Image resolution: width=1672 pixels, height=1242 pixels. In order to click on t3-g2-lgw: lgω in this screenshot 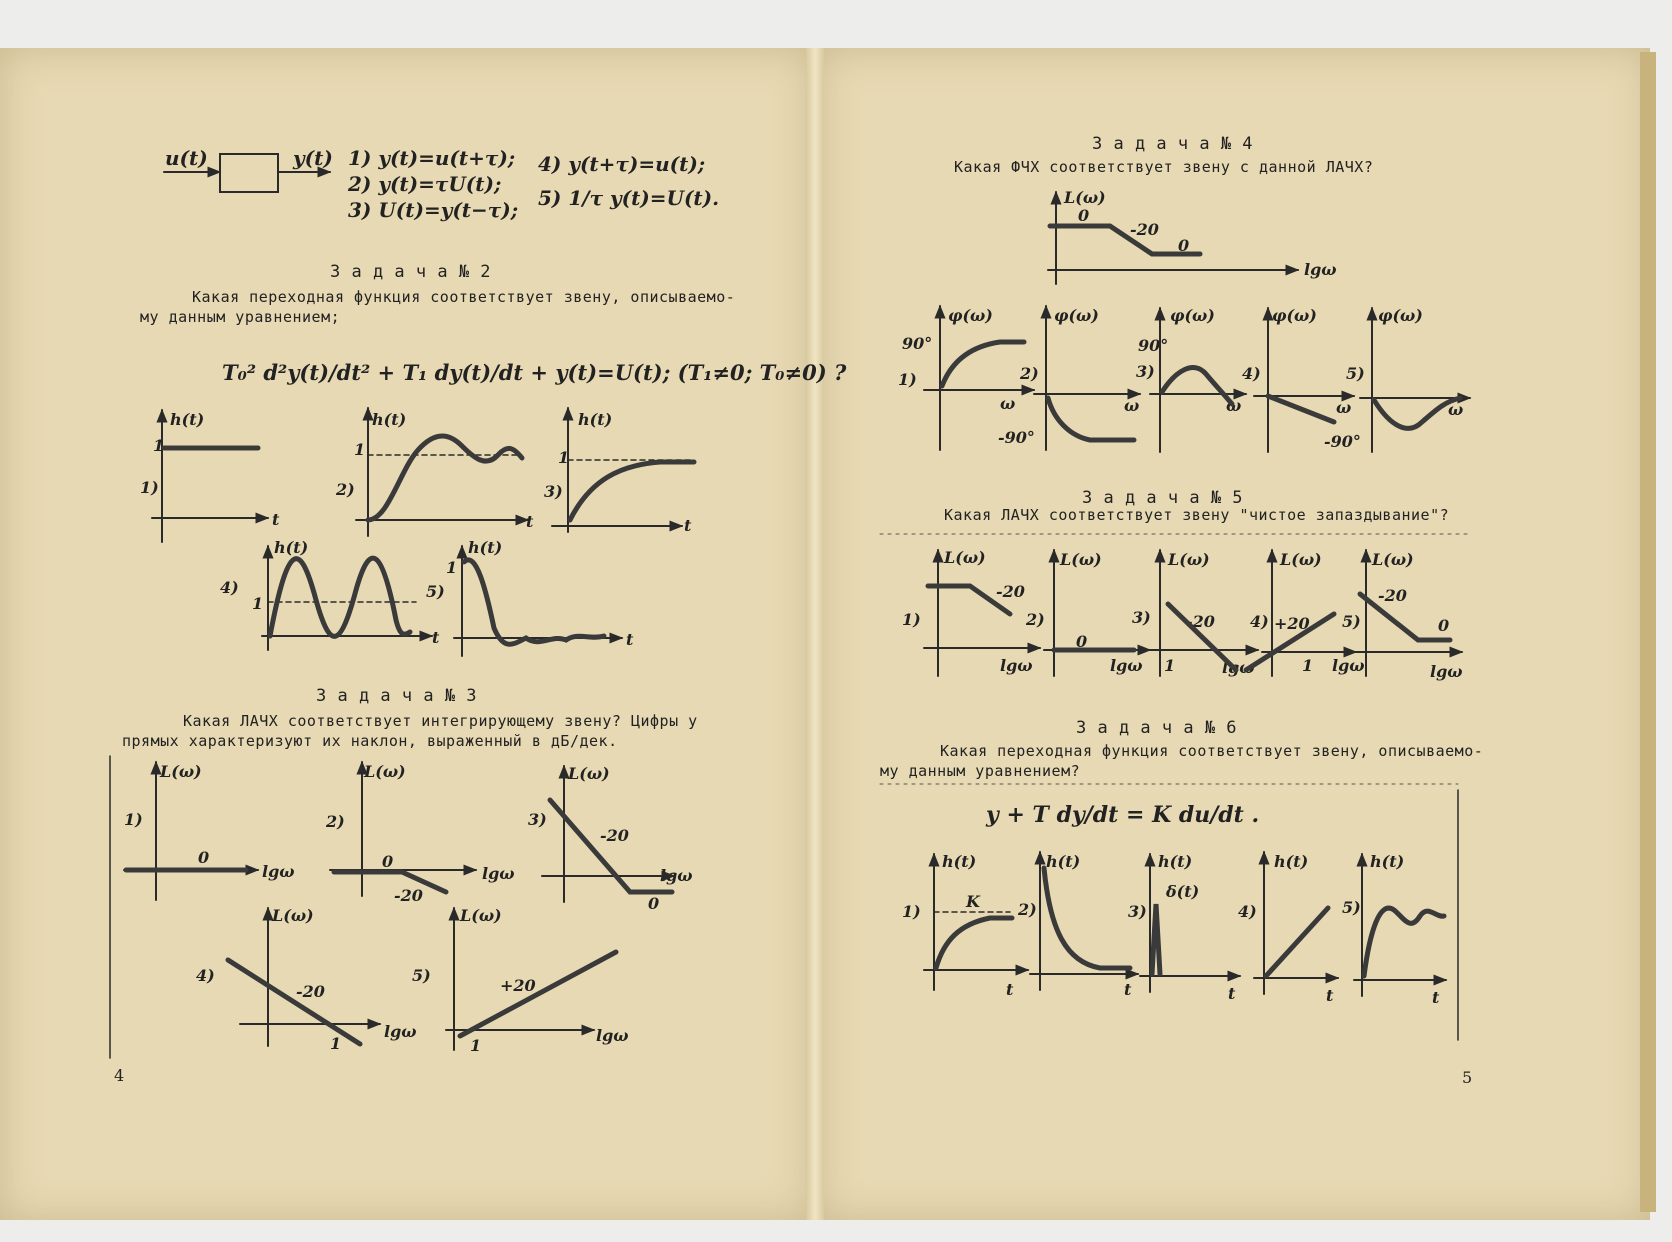, I will do `click(498, 873)`.